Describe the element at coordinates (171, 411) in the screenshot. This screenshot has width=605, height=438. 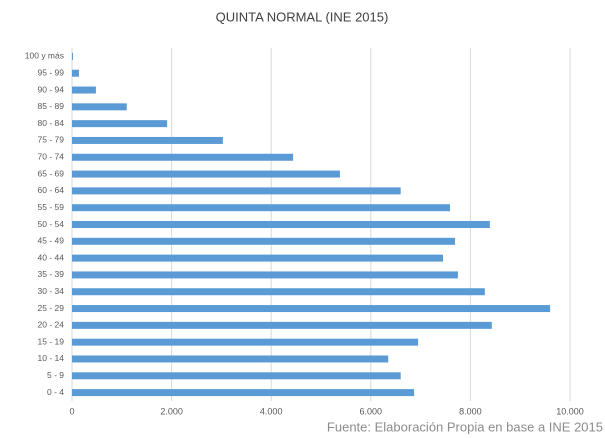
I see `x-tick-label: 2.000` at that location.